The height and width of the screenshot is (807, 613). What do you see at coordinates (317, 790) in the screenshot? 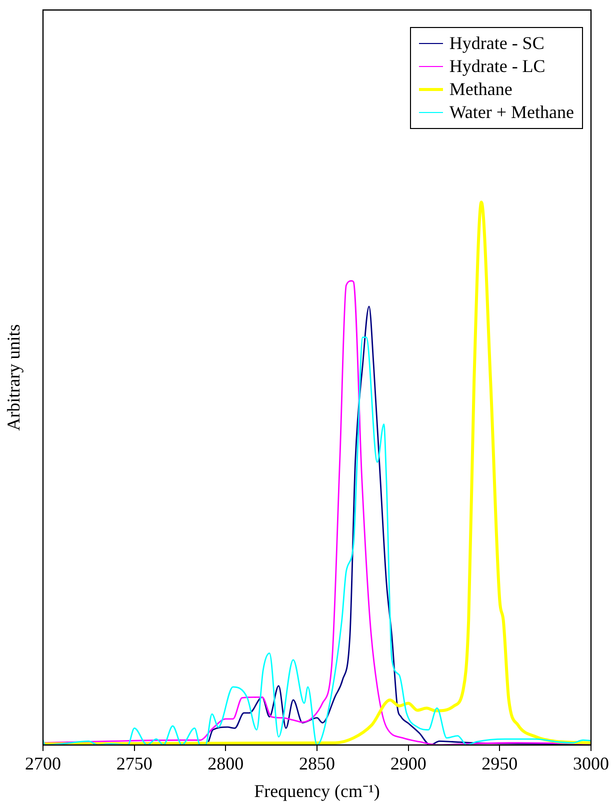
I see `x-axis-title: Frequency (cm⁻¹)` at bounding box center [317, 790].